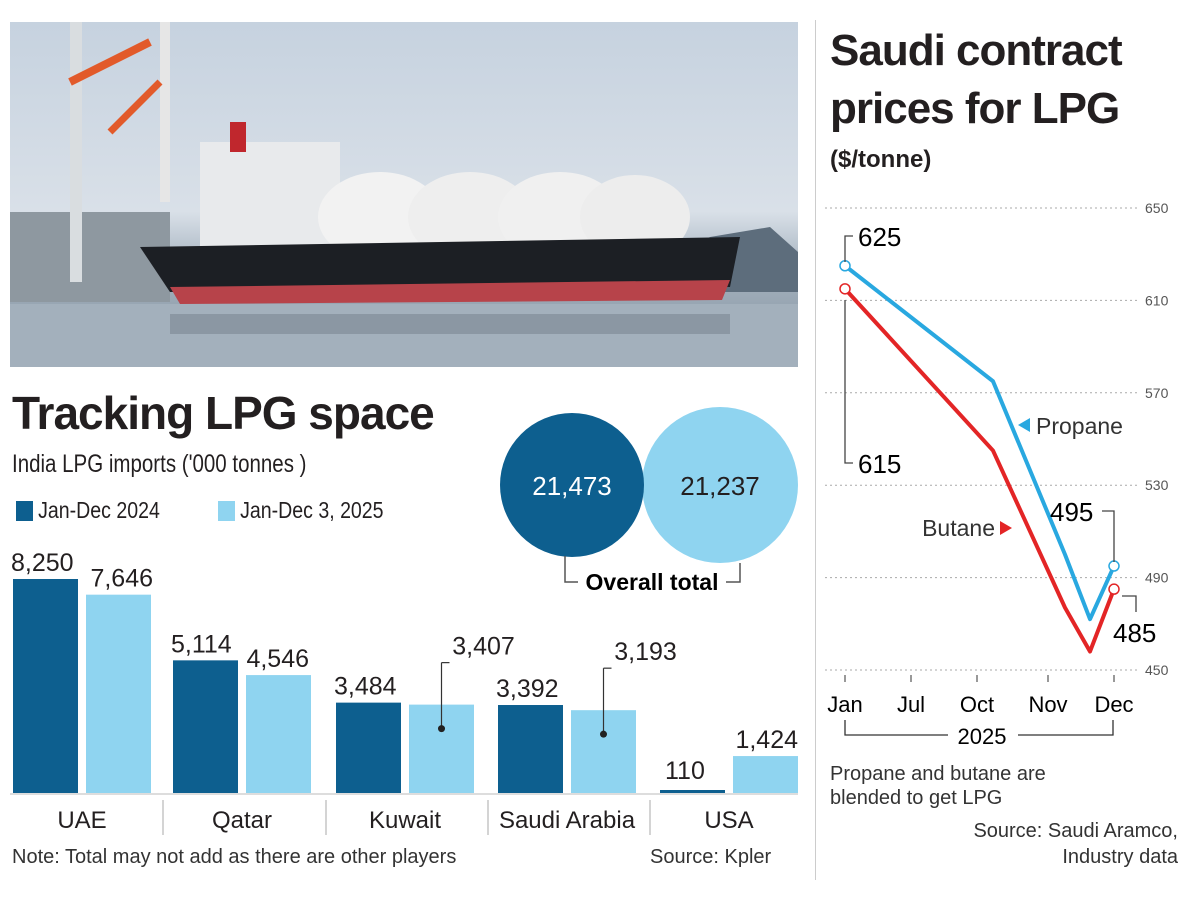 The image size is (1200, 900). I want to click on category-label: Qatar, so click(242, 820).